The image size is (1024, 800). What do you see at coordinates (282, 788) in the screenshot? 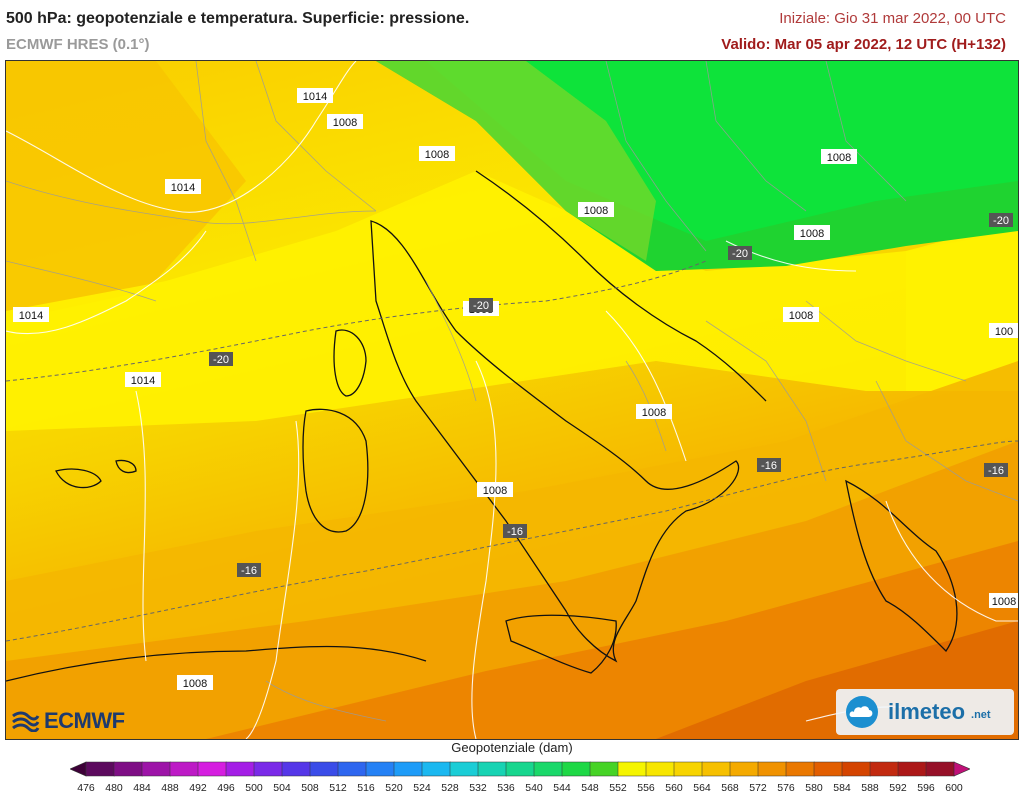
I see `colorbar-tick-label: 504` at bounding box center [282, 788].